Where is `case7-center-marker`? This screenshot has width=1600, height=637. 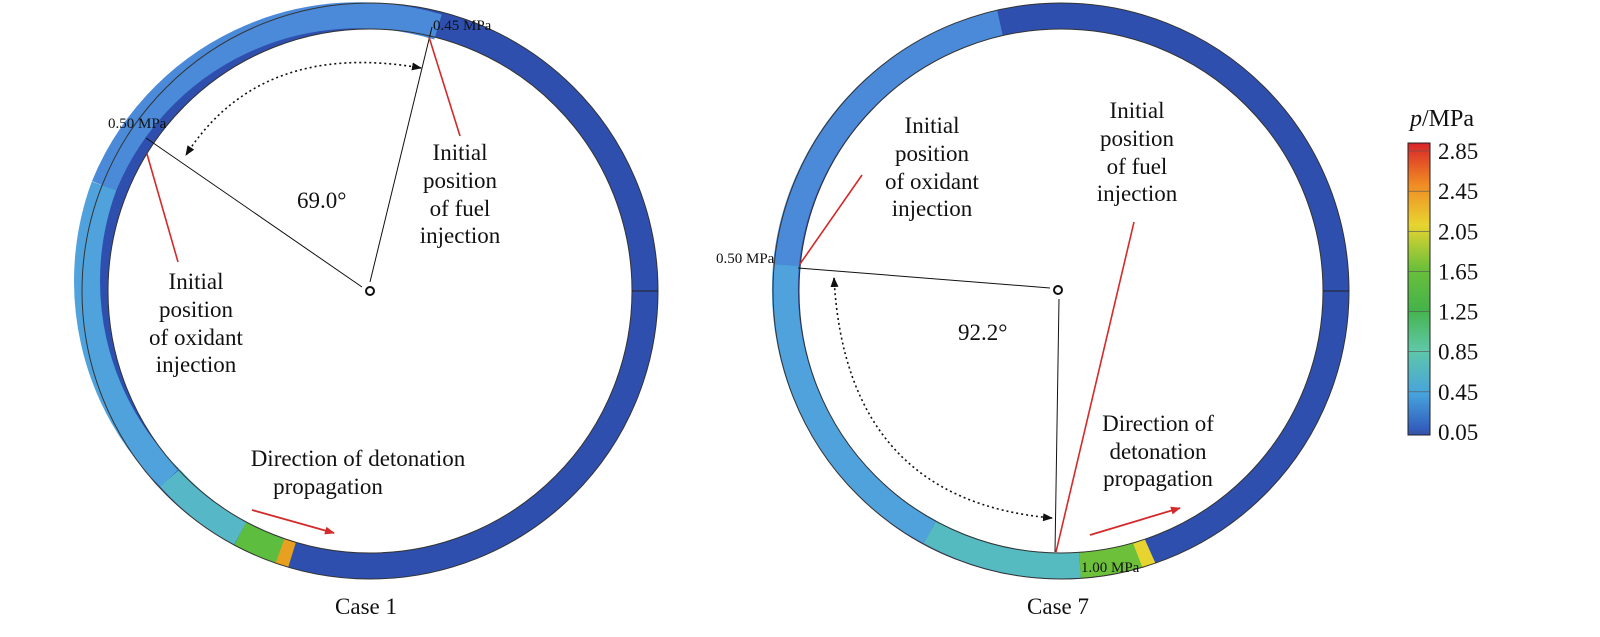
case7-center-marker is located at coordinates (1058, 290).